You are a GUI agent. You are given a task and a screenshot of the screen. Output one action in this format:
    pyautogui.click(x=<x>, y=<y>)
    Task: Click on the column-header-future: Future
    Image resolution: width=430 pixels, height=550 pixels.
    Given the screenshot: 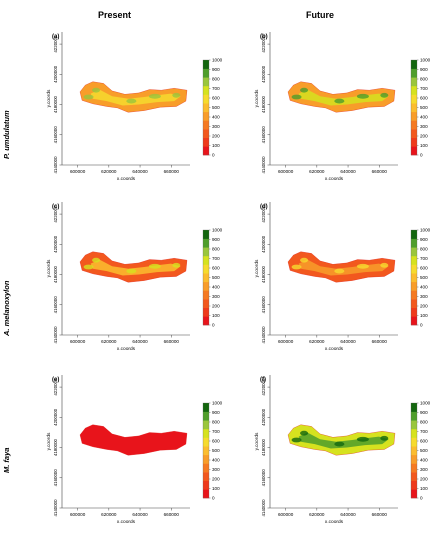 What is the action you would take?
    pyautogui.click(x=320, y=15)
    